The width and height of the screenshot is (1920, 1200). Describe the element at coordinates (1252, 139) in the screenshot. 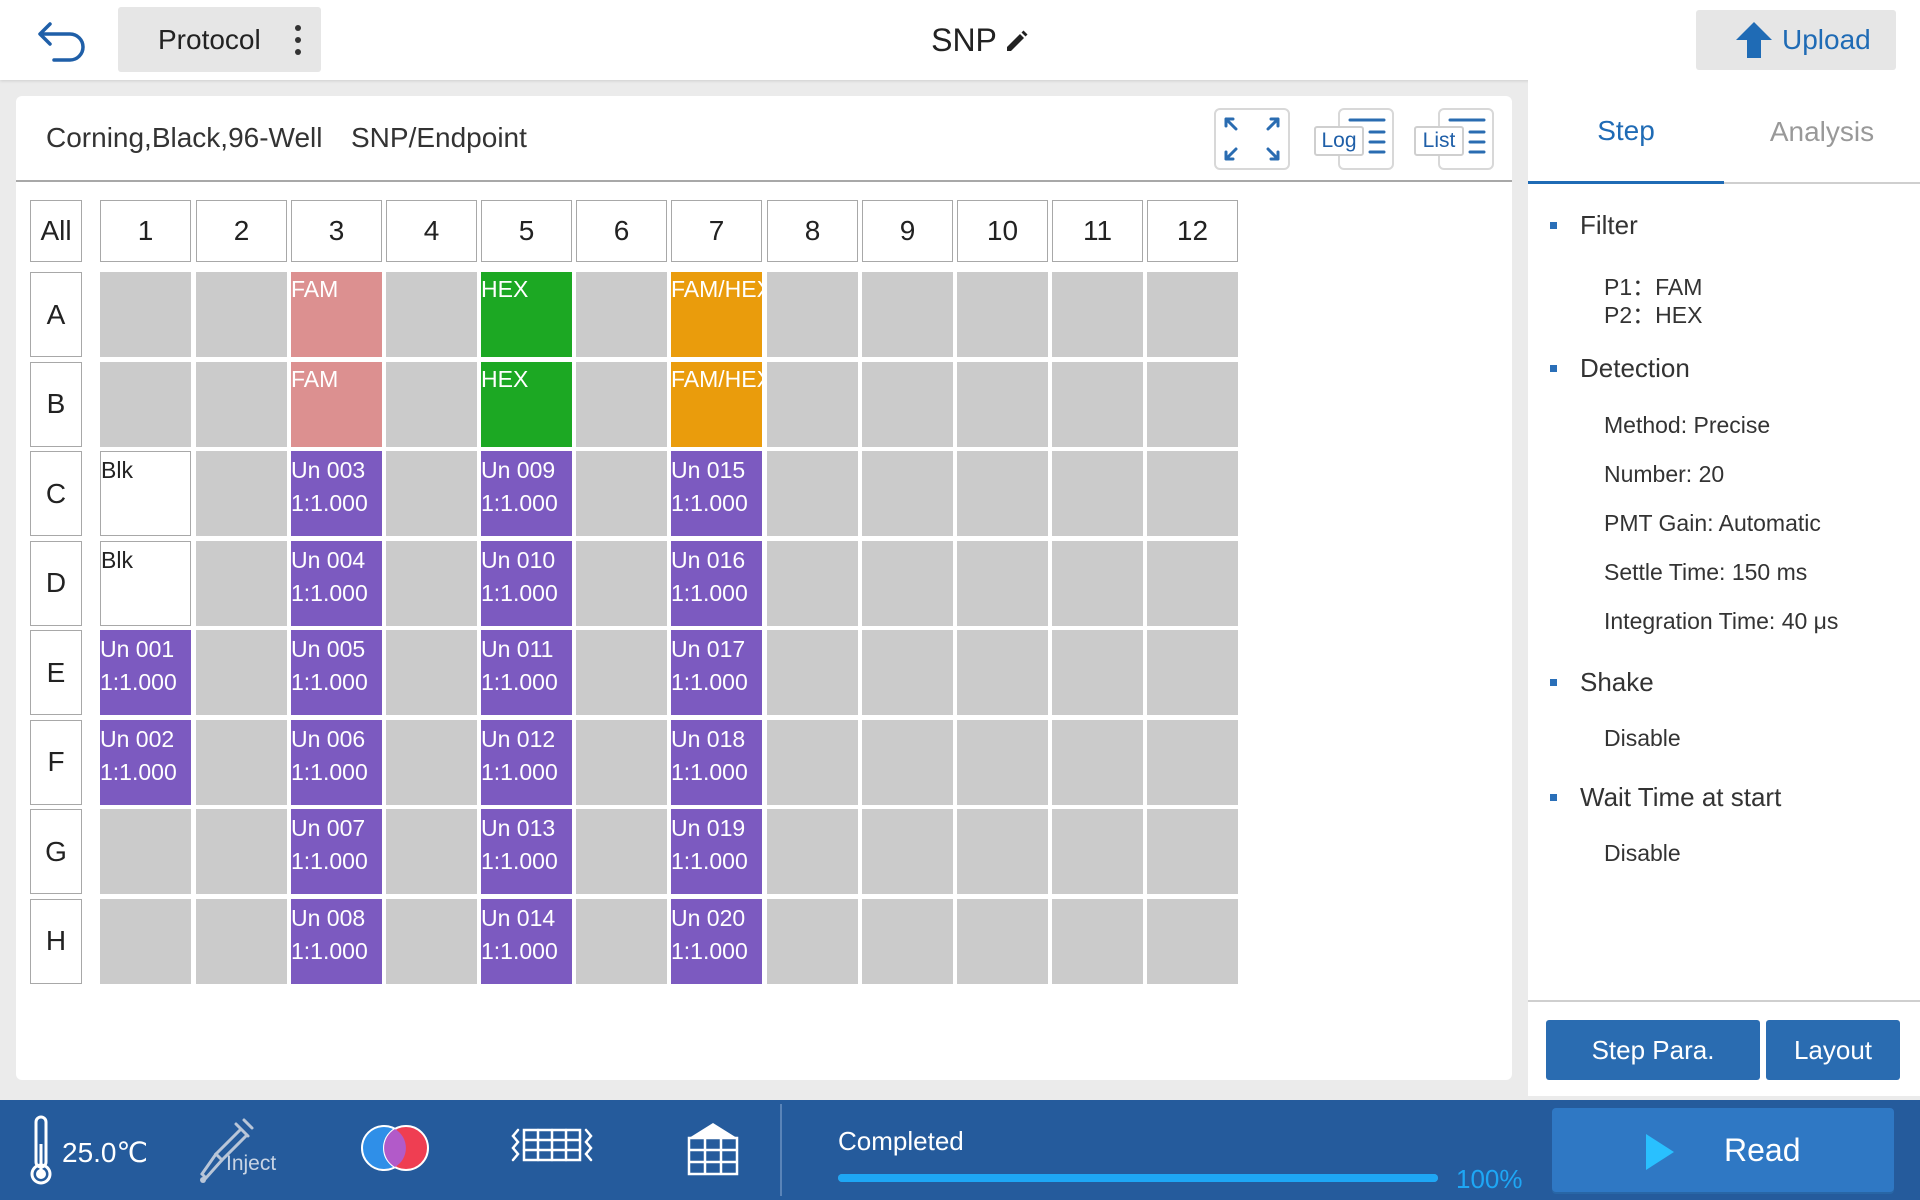

I see `expand-button` at that location.